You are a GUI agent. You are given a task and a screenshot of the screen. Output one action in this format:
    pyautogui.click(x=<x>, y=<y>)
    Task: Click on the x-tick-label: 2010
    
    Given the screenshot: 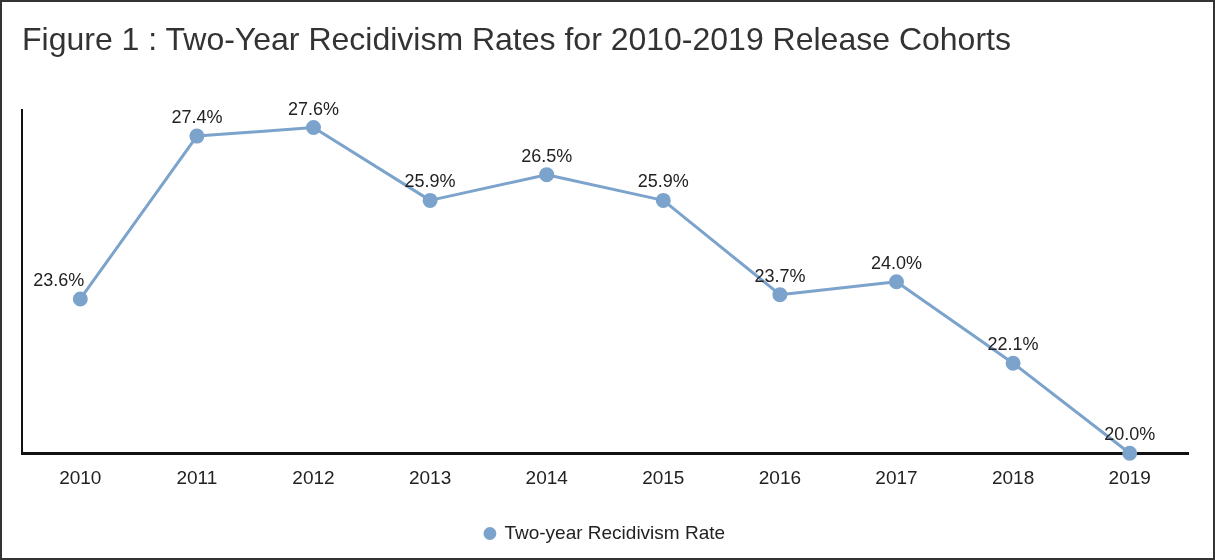 What is the action you would take?
    pyautogui.click(x=80, y=477)
    